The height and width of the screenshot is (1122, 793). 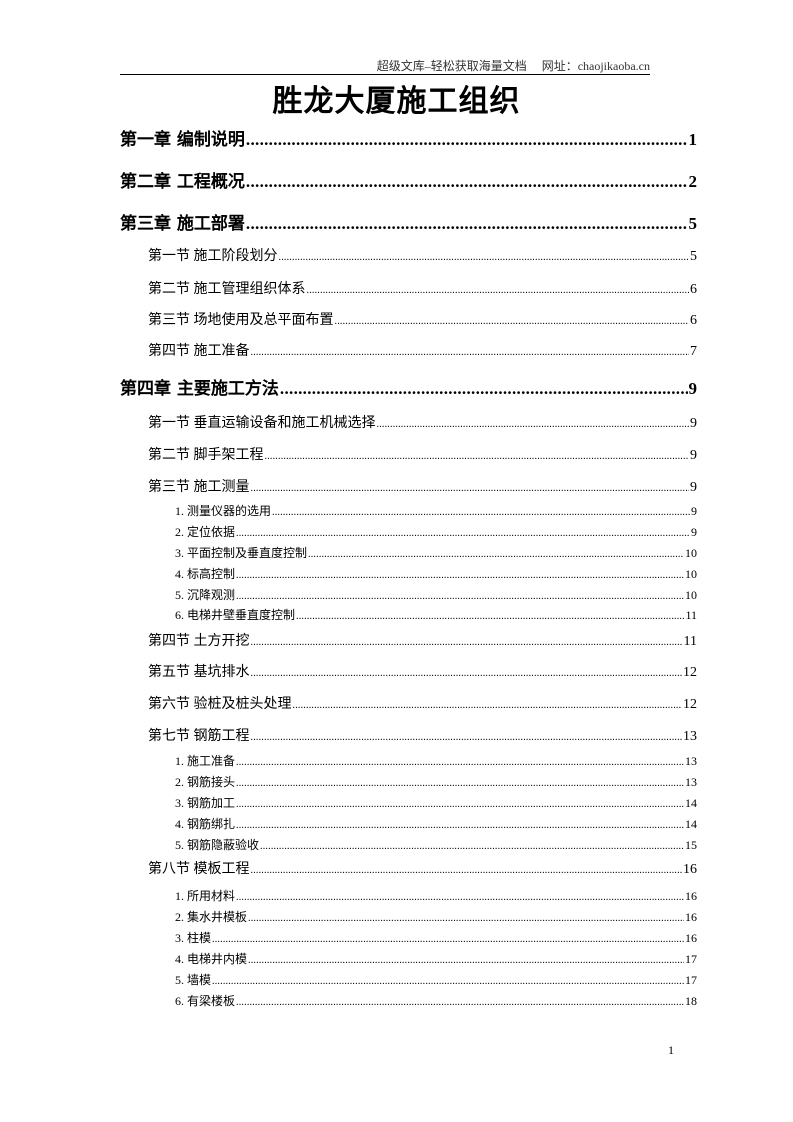 What do you see at coordinates (396, 101) in the screenshot?
I see `document-title: 胜龙大厦施工组织` at bounding box center [396, 101].